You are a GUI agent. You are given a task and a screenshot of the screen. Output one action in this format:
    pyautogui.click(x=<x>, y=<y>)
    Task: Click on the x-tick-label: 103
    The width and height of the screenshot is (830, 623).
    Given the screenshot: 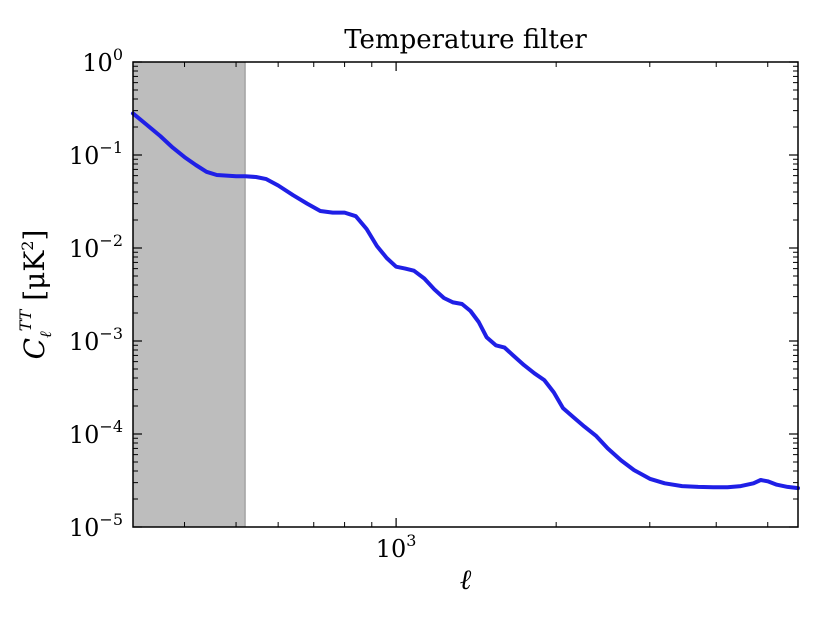 What is the action you would take?
    pyautogui.click(x=396, y=547)
    